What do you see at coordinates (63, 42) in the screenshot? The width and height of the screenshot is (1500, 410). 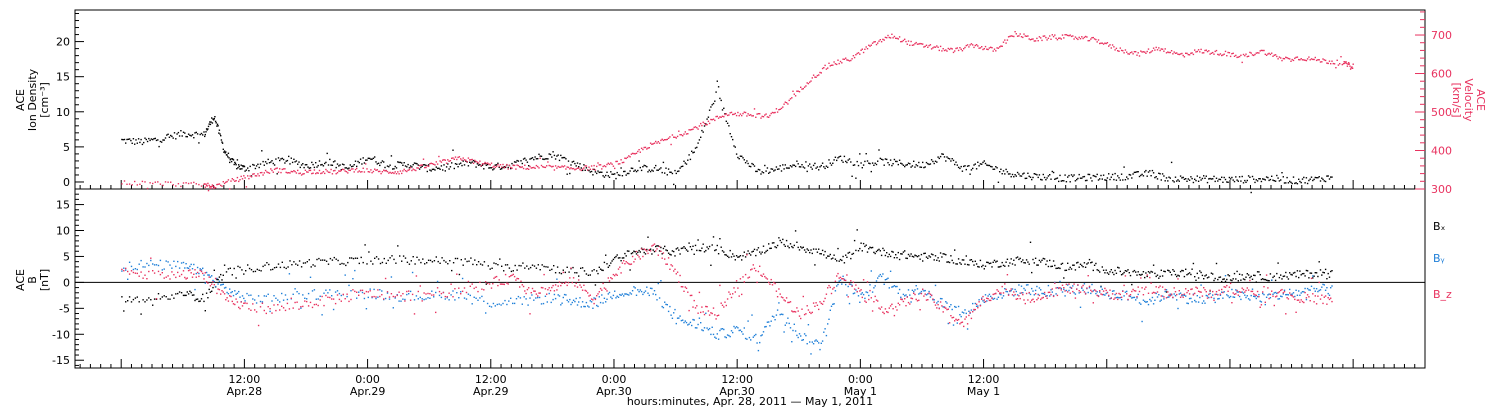 I see `top-left-tick-label: 20` at bounding box center [63, 42].